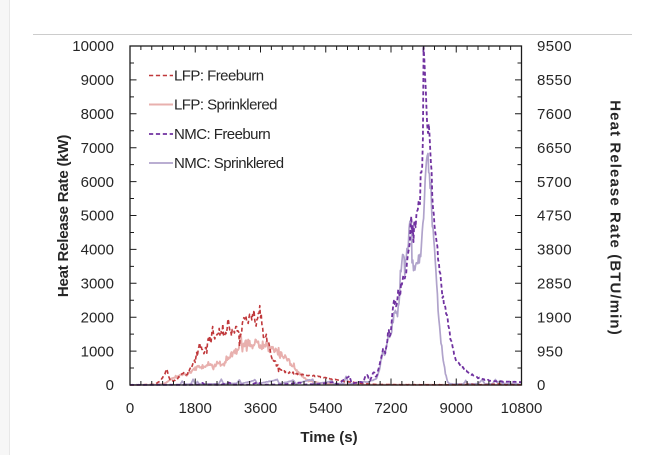  I want to click on svg-text: 1000, so click(97, 351).